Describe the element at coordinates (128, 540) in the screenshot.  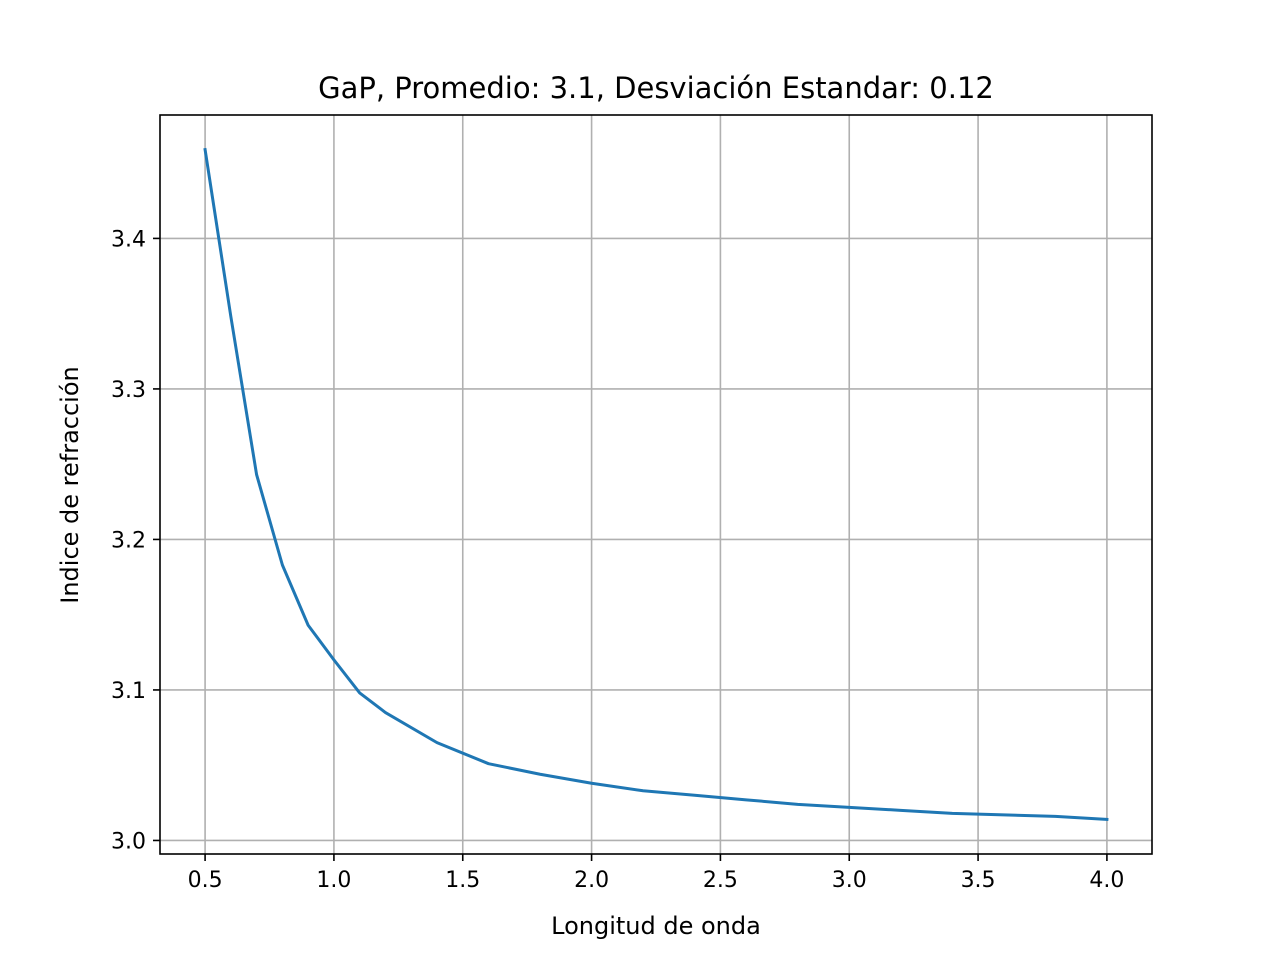
I see `y-tick-label: 3.2` at that location.